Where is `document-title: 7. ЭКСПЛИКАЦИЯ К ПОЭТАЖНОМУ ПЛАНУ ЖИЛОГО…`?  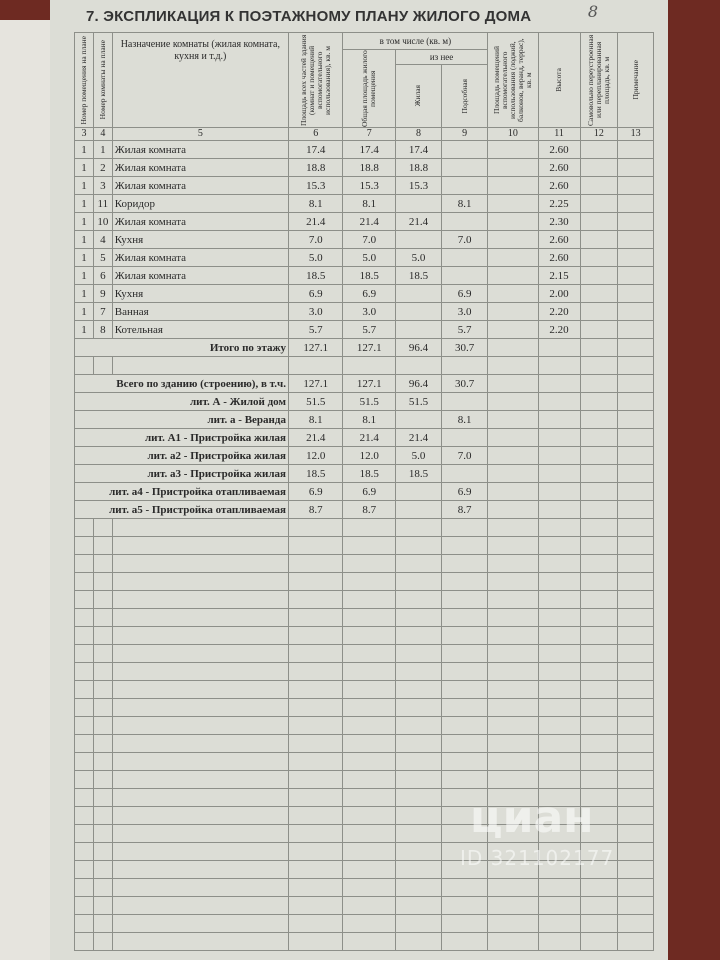 document-title: 7. ЭКСПЛИКАЦИЯ К ПОЭТАЖНОМУ ПЛАНУ ЖИЛОГО… is located at coordinates (309, 16).